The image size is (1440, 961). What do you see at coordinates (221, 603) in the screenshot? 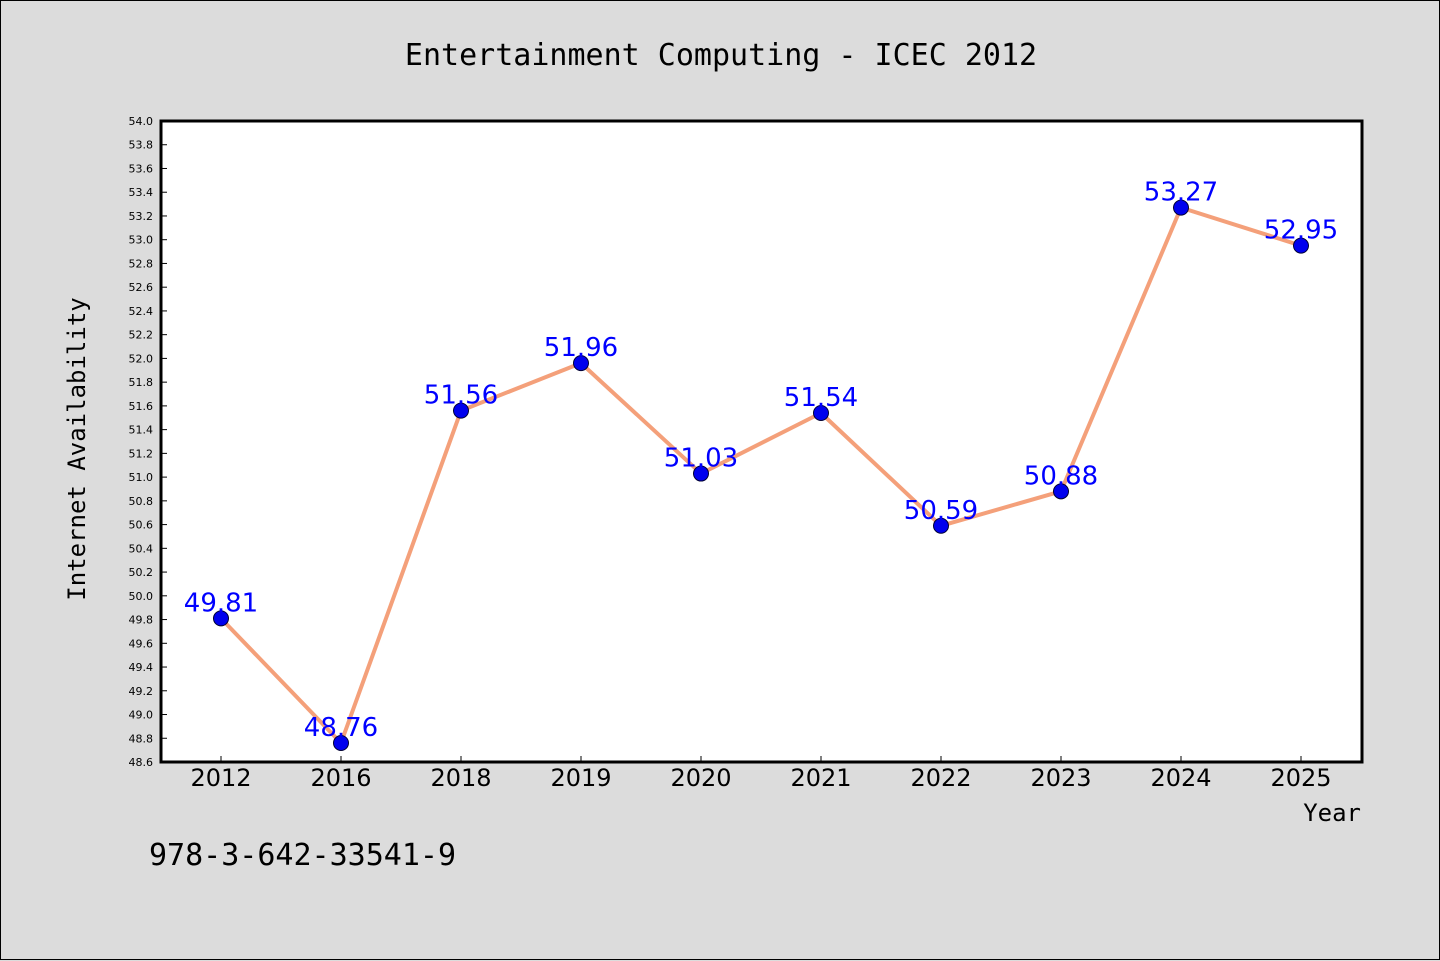
I see `data-point-label: 49.81` at bounding box center [221, 603].